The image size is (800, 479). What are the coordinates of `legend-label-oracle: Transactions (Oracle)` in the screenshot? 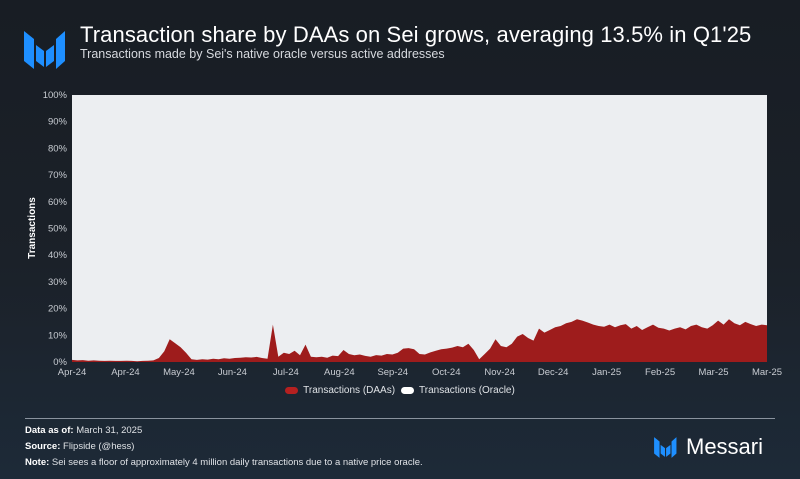 It's located at (467, 390).